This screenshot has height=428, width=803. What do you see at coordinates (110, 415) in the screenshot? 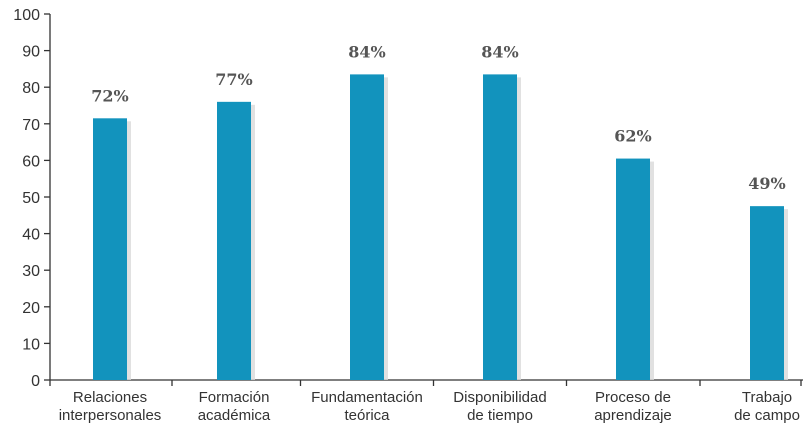
I see `x-category-label-line: interpersonales` at bounding box center [110, 415].